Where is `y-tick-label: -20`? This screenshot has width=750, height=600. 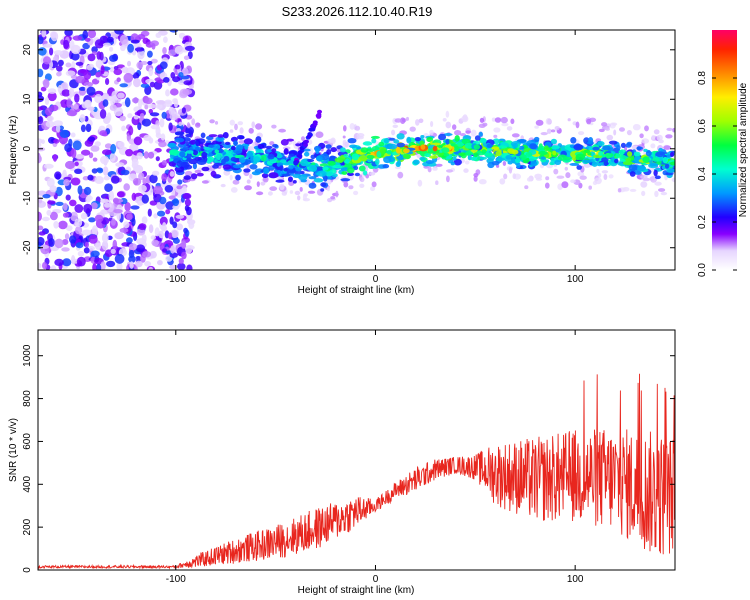 y-tick-label: -20 is located at coordinates (27, 247).